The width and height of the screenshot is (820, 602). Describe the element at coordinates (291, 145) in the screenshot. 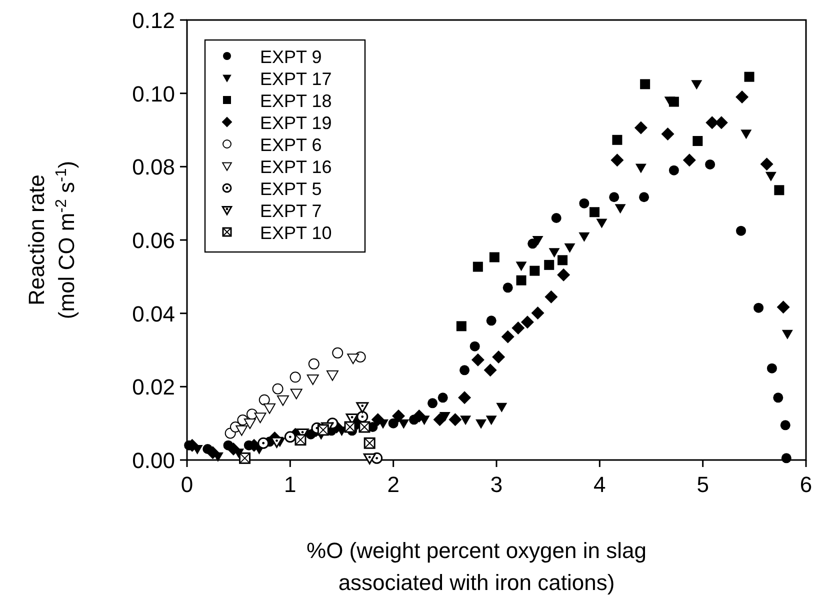

I see `legend-label: EXPT 6` at that location.